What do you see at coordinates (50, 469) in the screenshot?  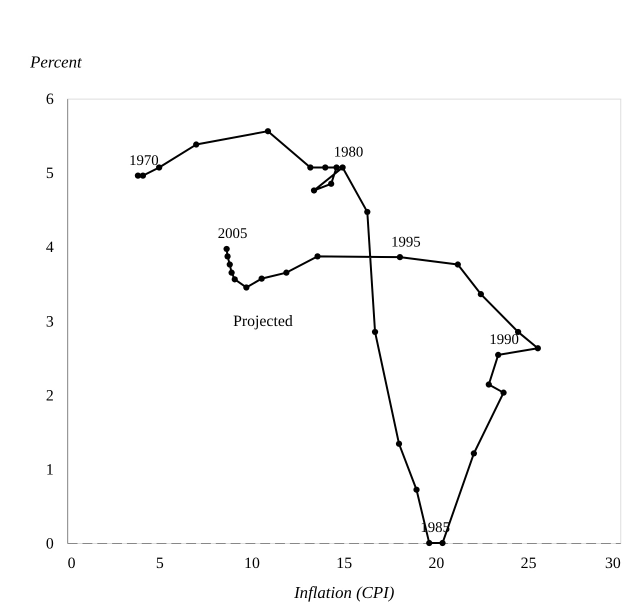 I see `y-tick-label: 1` at bounding box center [50, 469].